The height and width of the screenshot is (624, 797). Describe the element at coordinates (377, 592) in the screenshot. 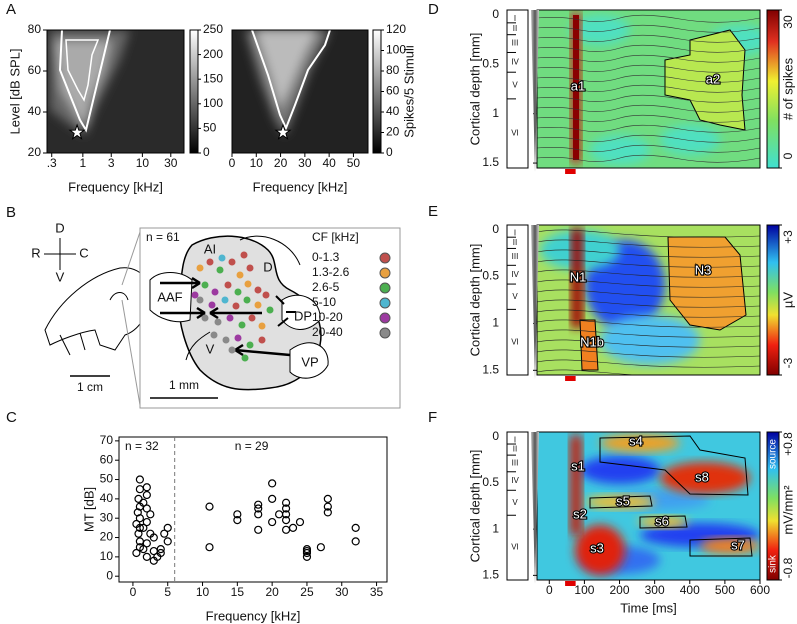

I see `x-tick-label: 35` at that location.